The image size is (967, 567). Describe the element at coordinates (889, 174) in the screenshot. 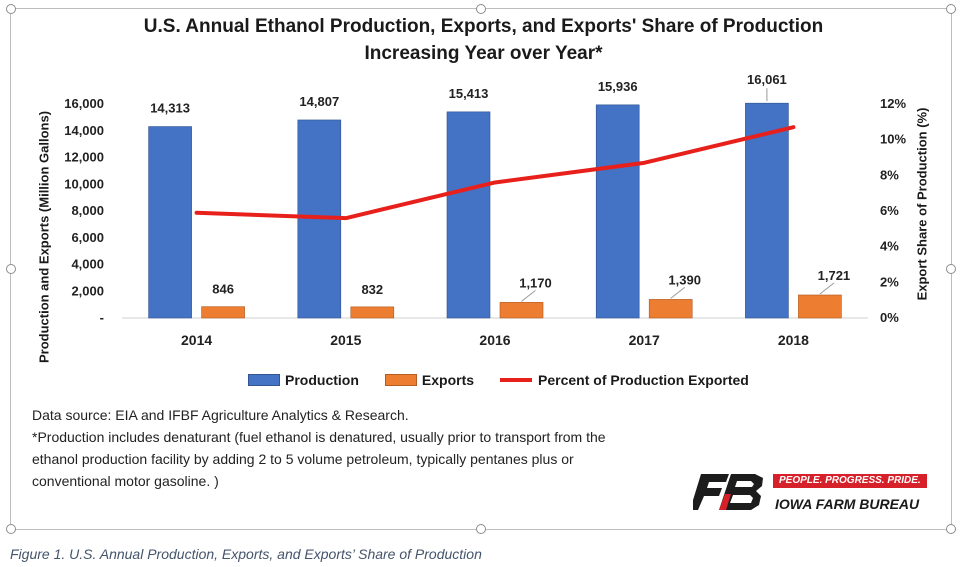

I see `y2-tick-label: 8%` at that location.